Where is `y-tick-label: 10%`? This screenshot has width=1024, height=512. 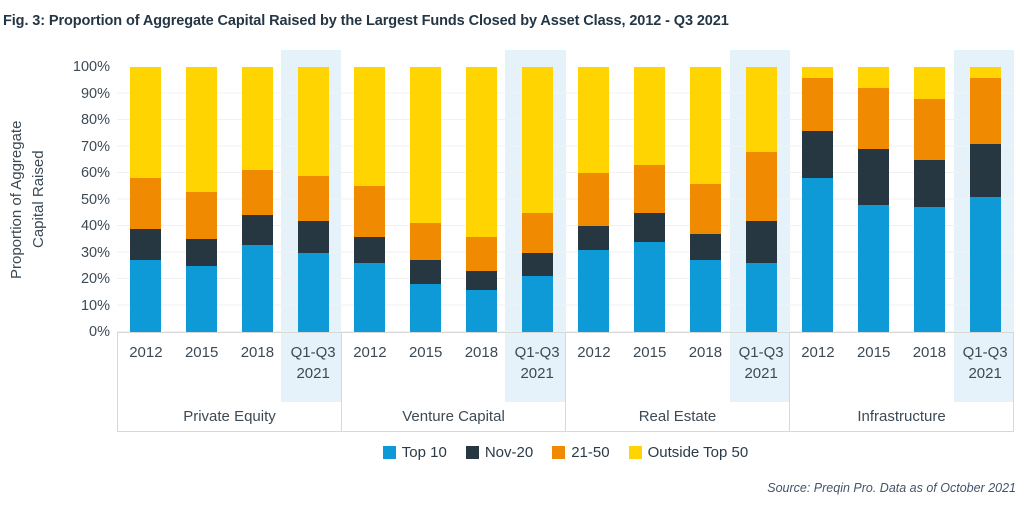 y-tick-label: 10% is located at coordinates (95, 305).